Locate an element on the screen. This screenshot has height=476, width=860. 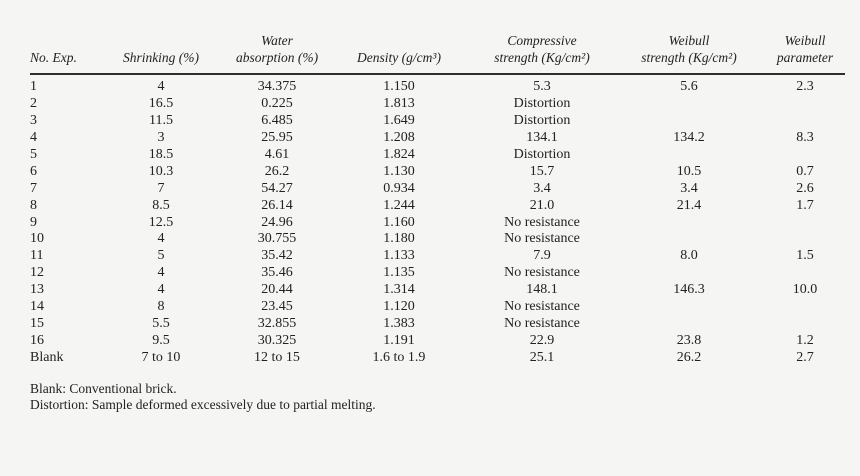
cell-weibull-parameter: 2.3 is located at coordinates (805, 86).